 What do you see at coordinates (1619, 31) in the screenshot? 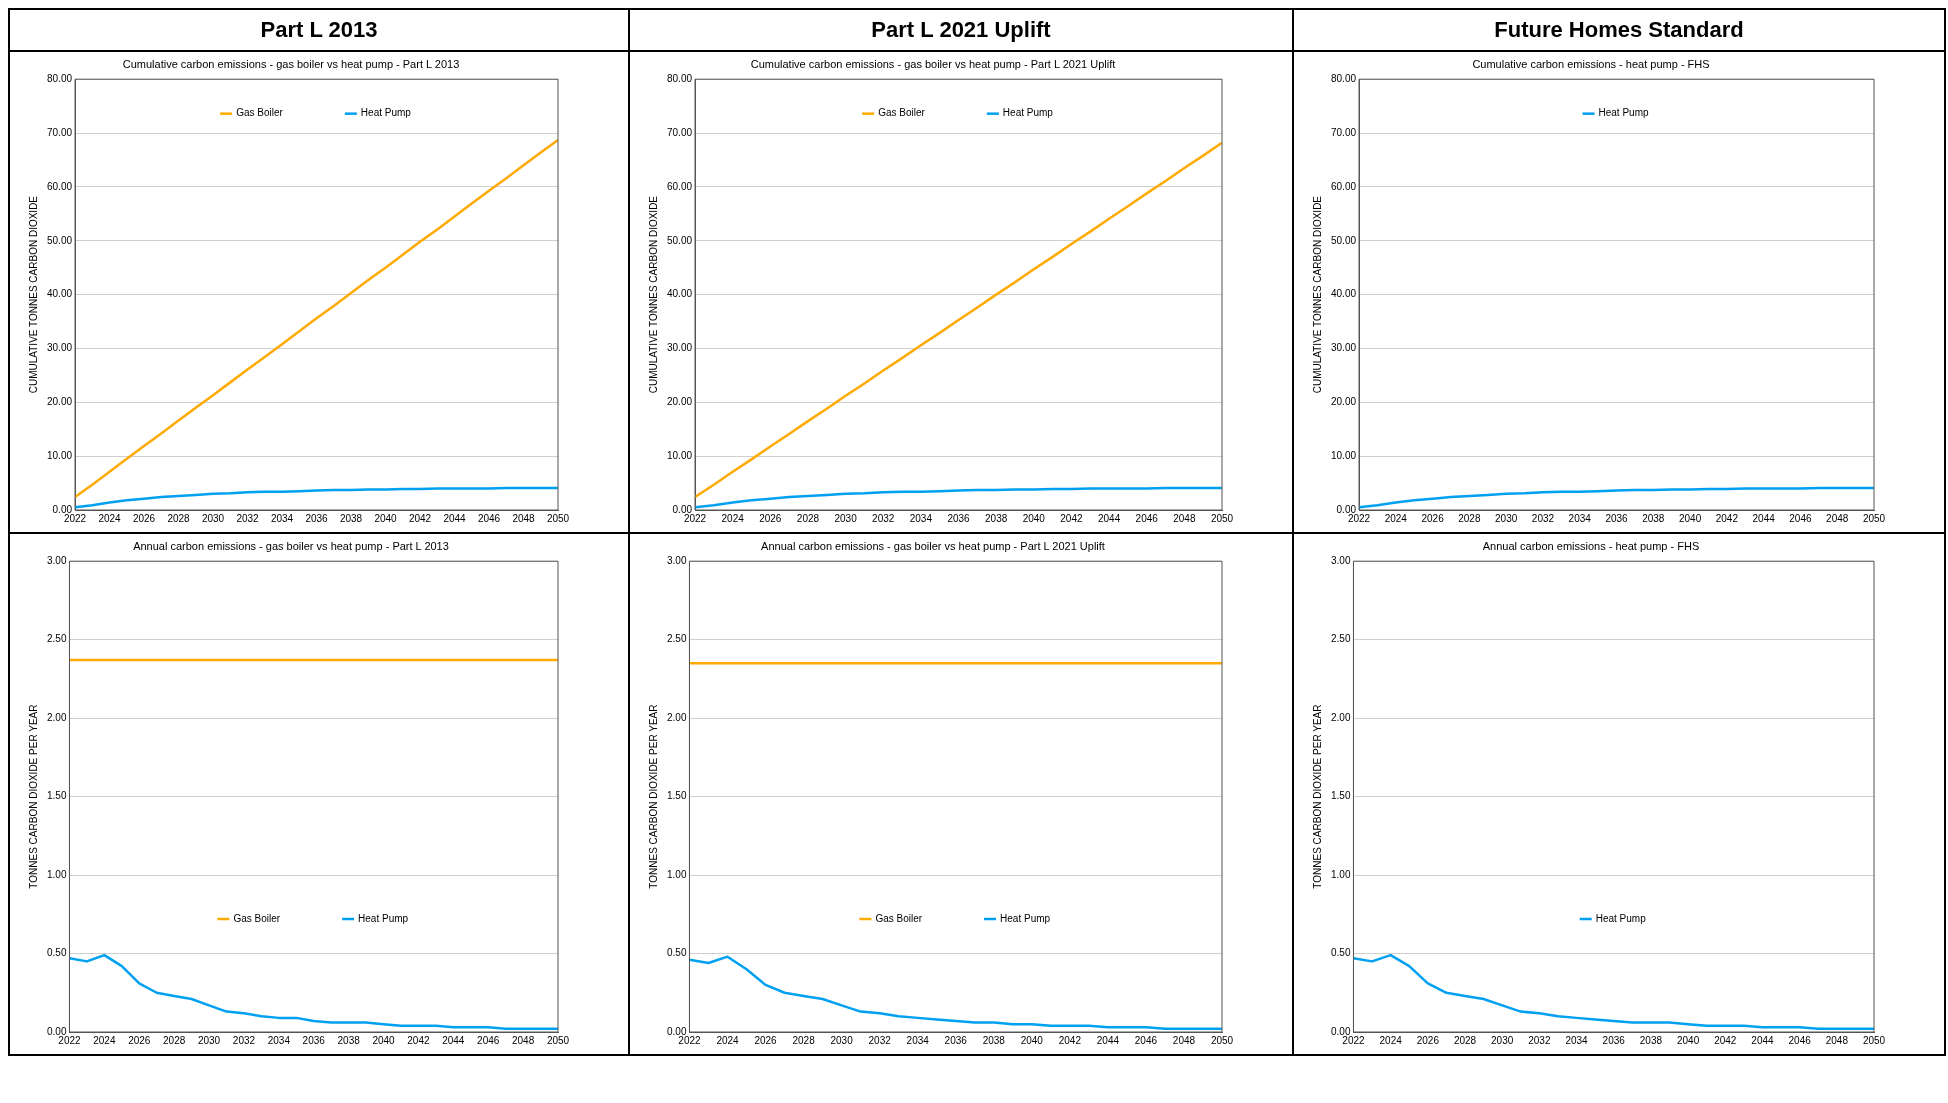
I see `chart-subtitle: Future Homes Standard` at bounding box center [1619, 31].